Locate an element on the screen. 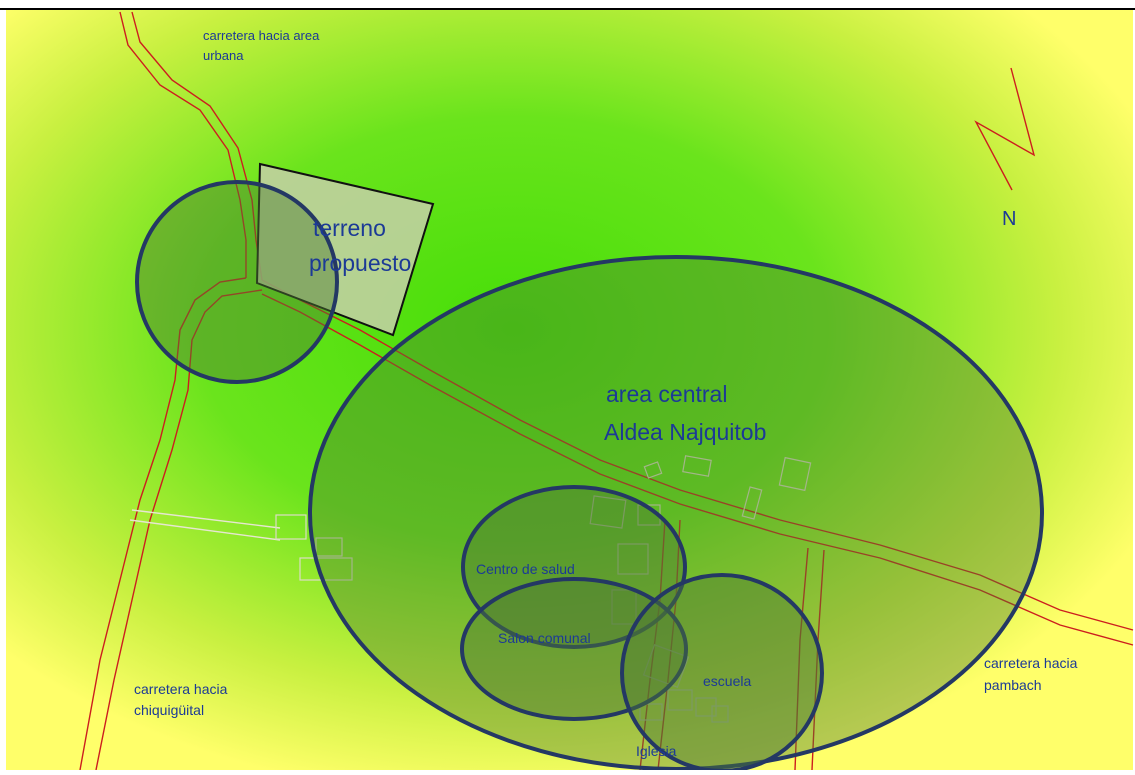 Image resolution: width=1135 pixels, height=775 pixels. label-proposed-site-line1: terreno is located at coordinates (349, 228).